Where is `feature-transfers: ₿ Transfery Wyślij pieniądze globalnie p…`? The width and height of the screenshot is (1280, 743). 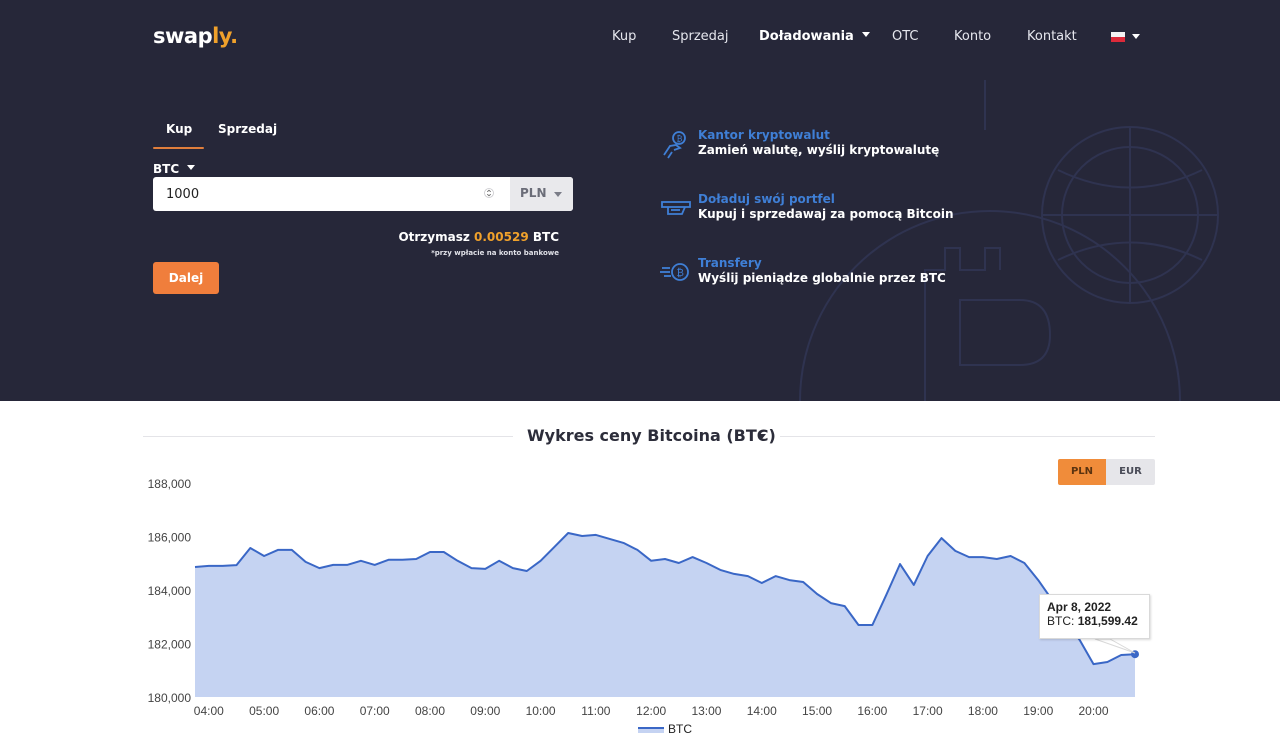
feature-transfers: ₿ Transfery Wyślij pieniądze globalnie p… is located at coordinates (820, 276).